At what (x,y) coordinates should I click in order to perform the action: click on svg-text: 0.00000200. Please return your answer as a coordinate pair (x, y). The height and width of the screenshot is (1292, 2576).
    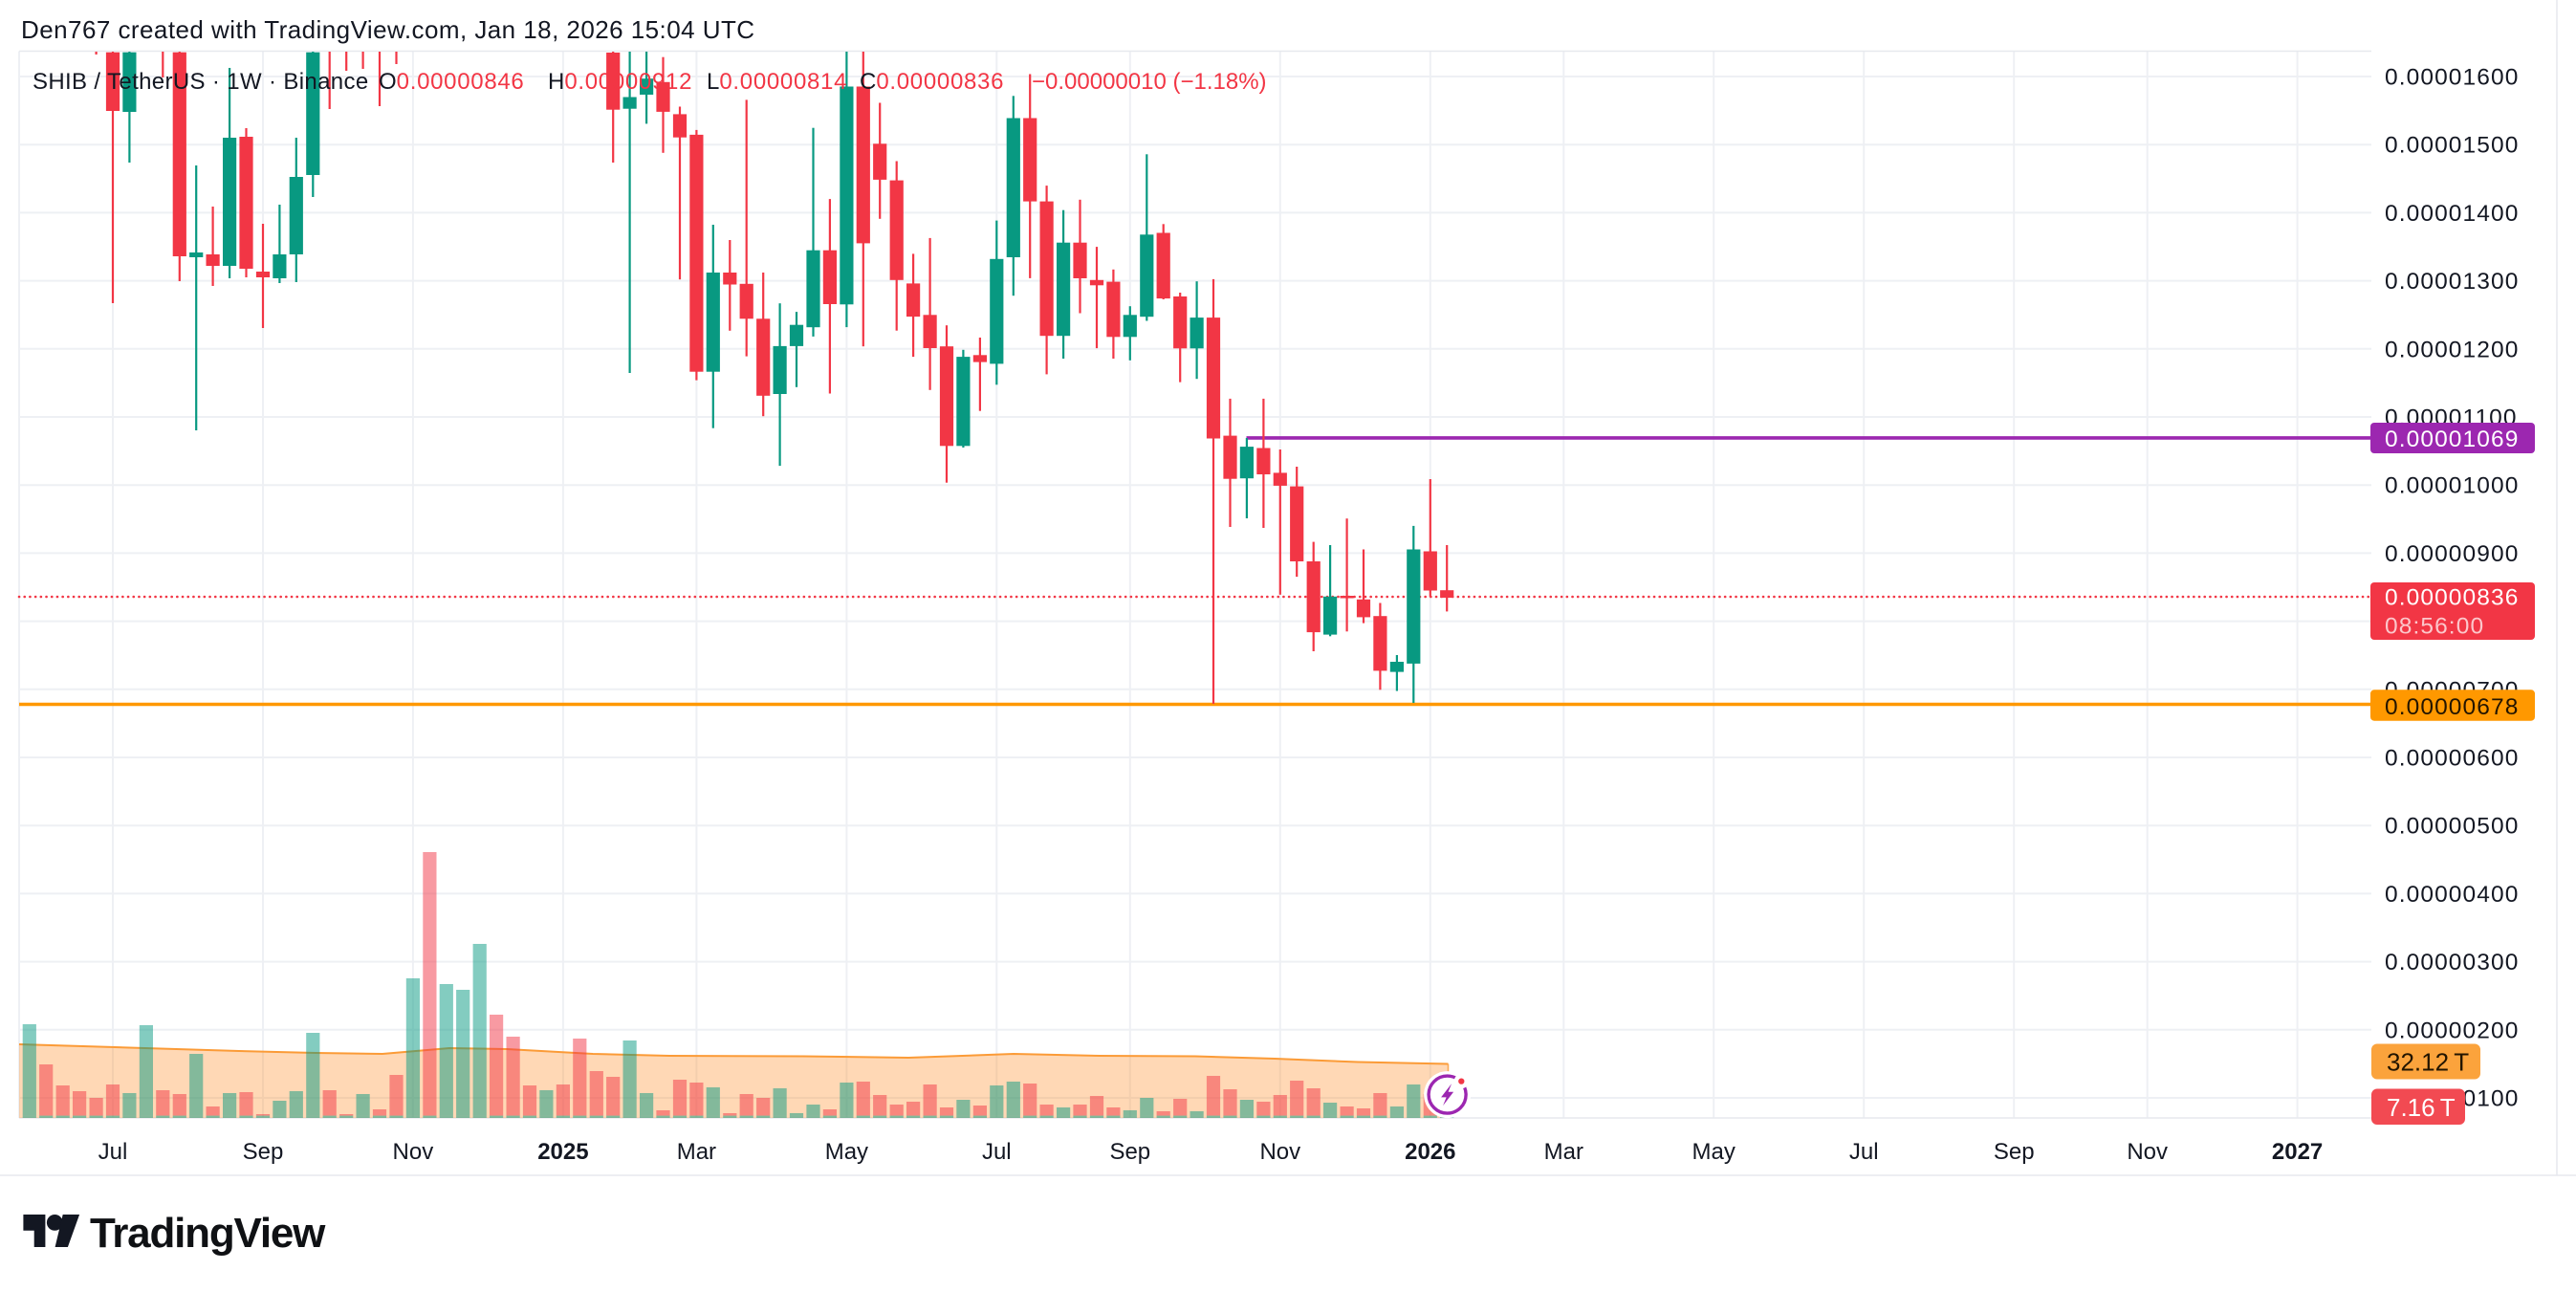
    Looking at the image, I should click on (2452, 1031).